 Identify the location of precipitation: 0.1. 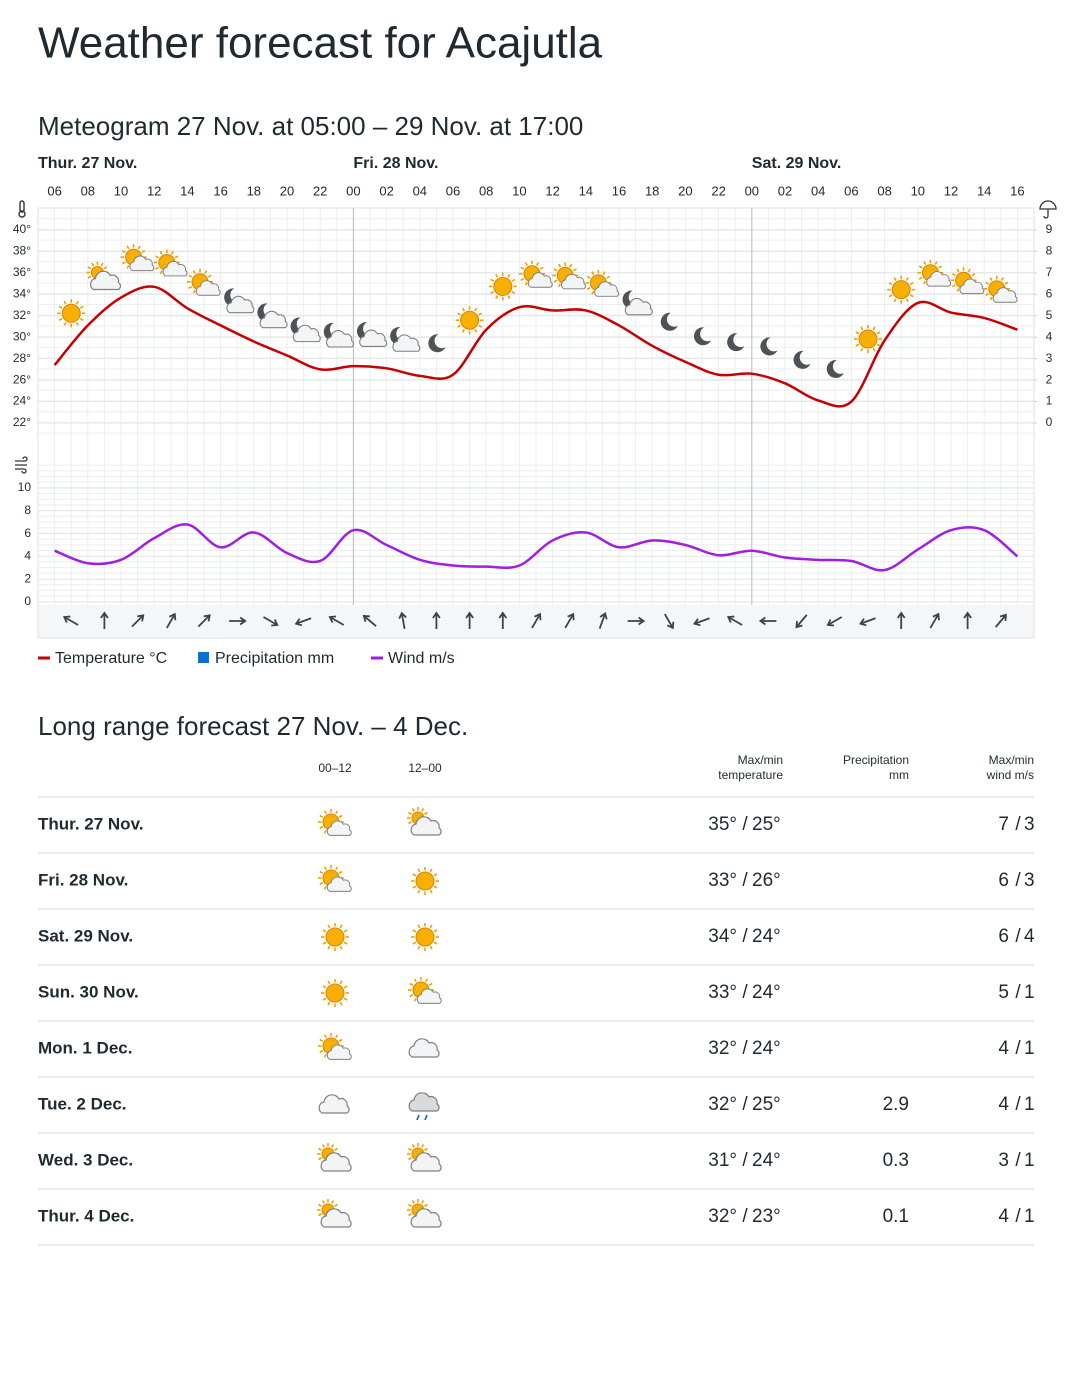
(896, 1216).